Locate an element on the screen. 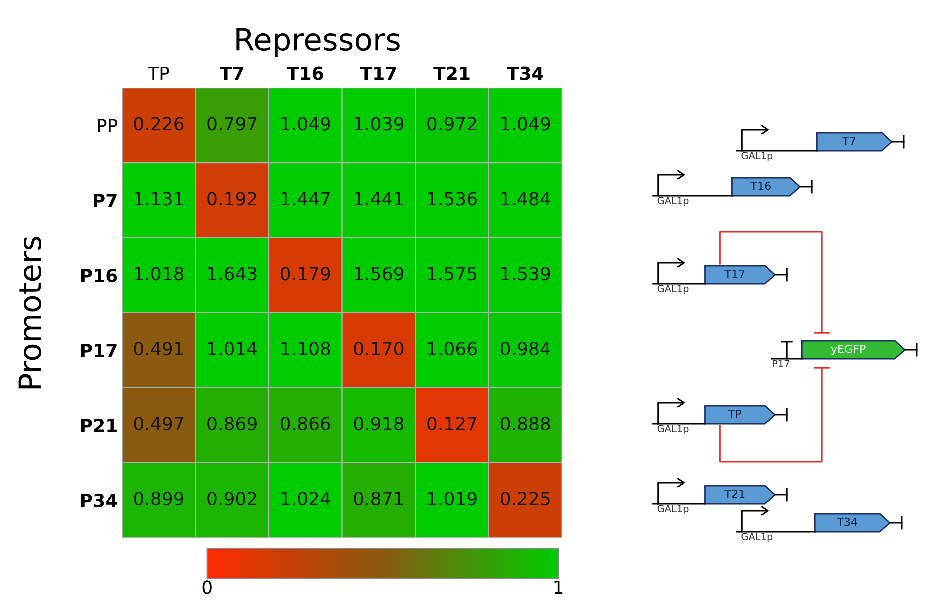 This screenshot has height=603, width=934. data-label: 1.019 is located at coordinates (452, 499).